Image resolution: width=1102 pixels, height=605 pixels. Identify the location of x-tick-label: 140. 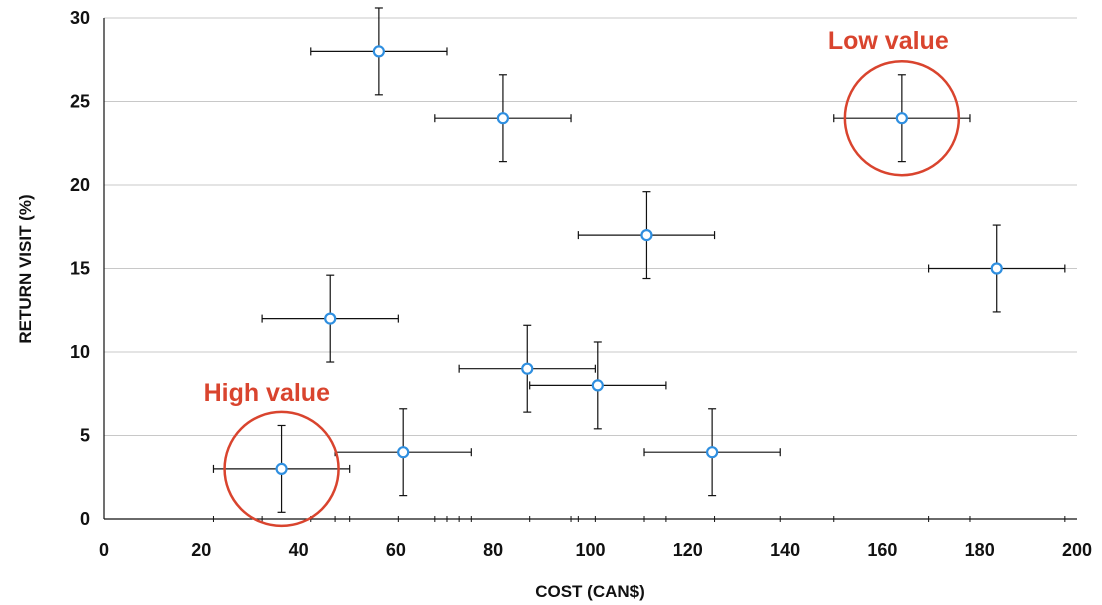
(785, 550).